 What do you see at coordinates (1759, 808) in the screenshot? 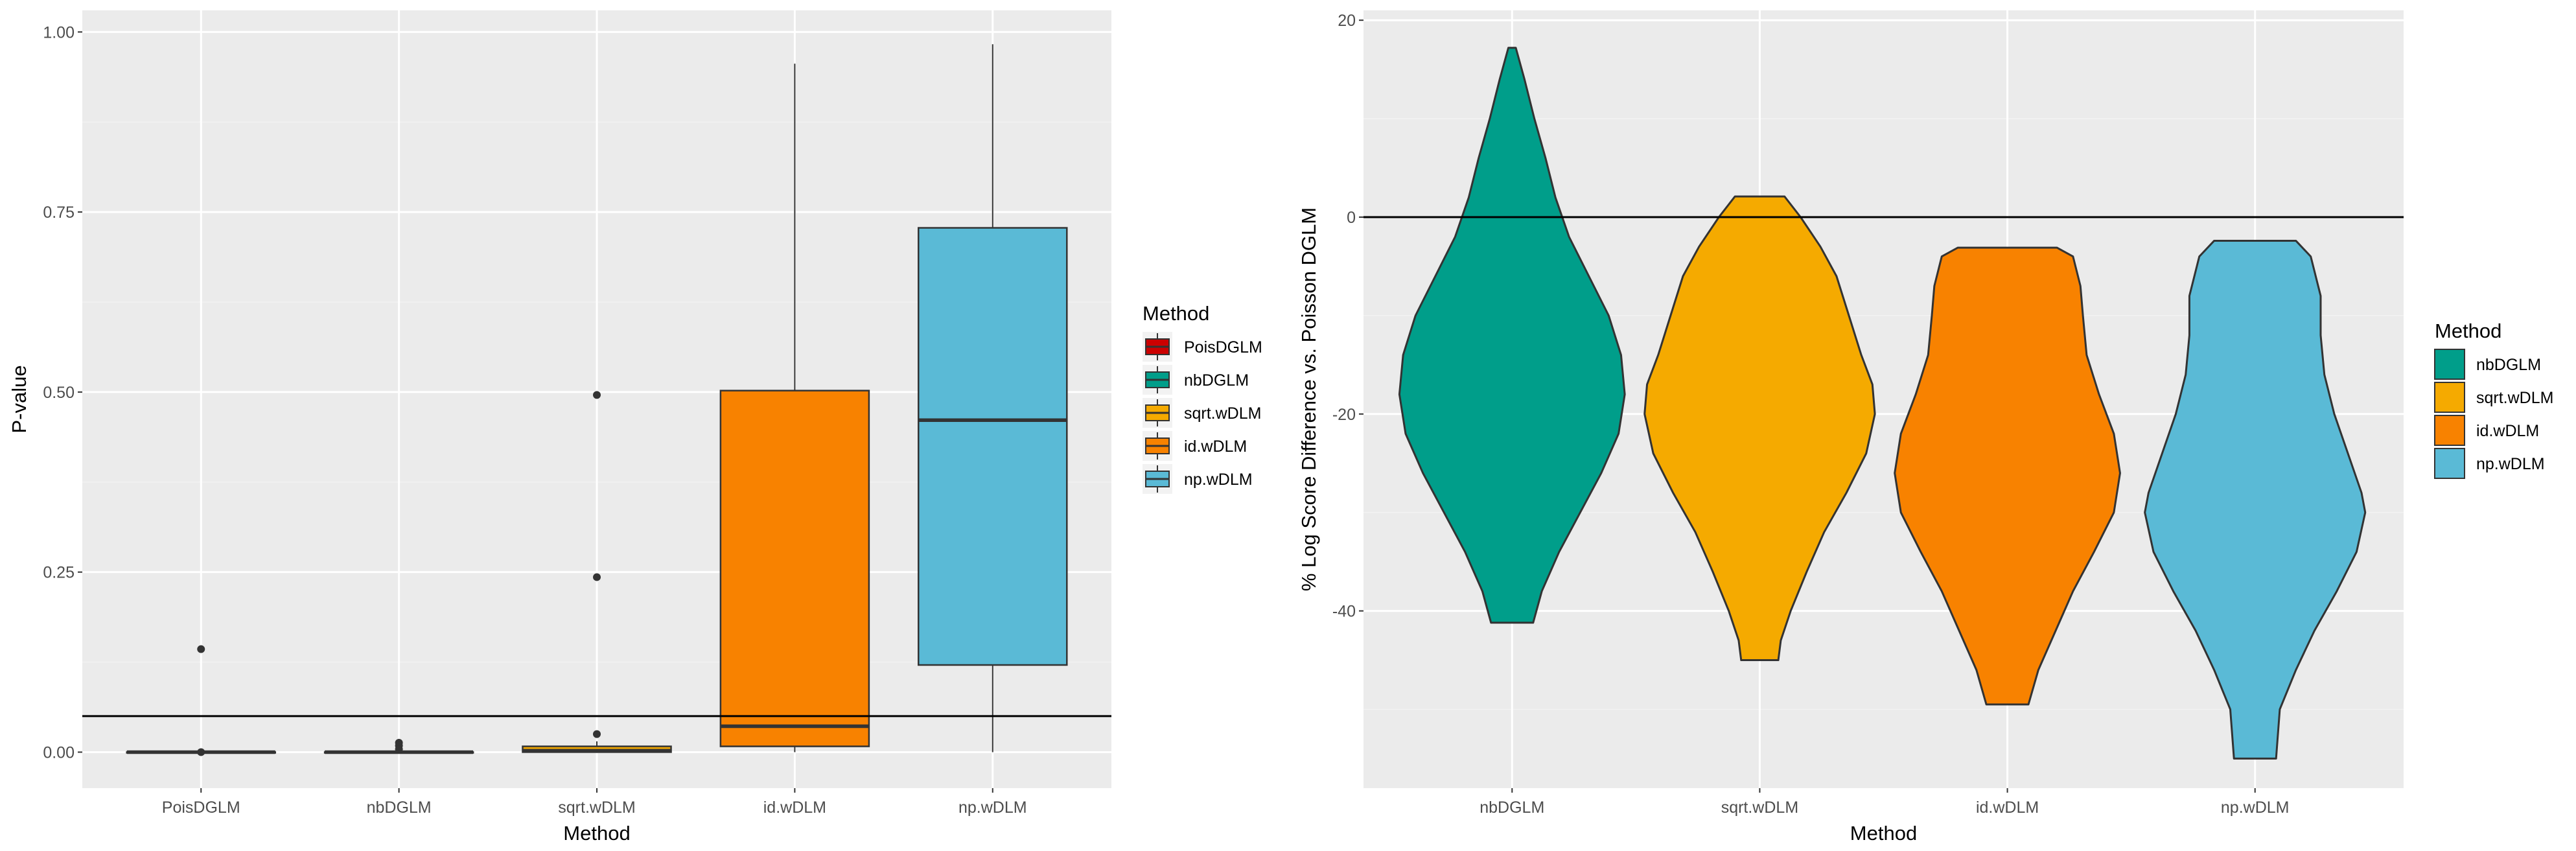
I see `violin-x-tick-label: sqrt.wDLM` at bounding box center [1759, 808].